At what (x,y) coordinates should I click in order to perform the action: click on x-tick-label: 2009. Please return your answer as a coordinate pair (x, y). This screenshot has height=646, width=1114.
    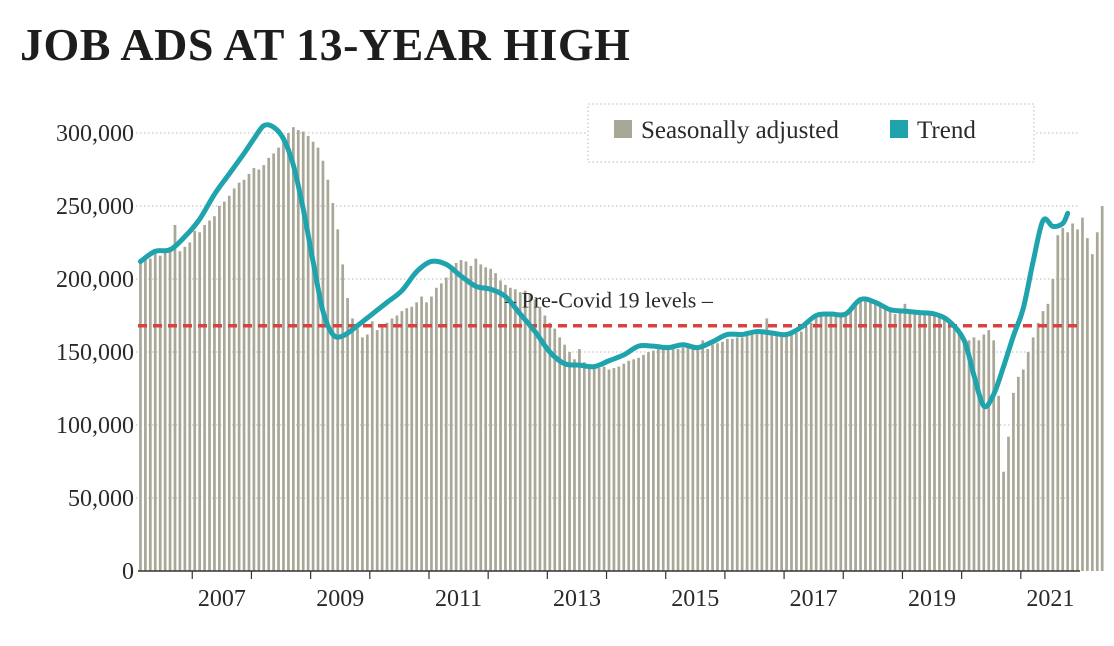
    Looking at the image, I should click on (340, 599).